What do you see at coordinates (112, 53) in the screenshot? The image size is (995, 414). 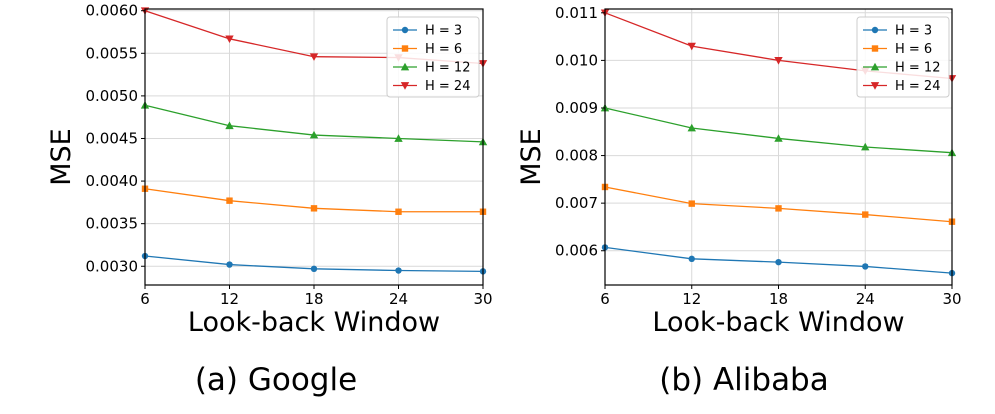 I see `y-tick-label: 0.0055` at bounding box center [112, 53].